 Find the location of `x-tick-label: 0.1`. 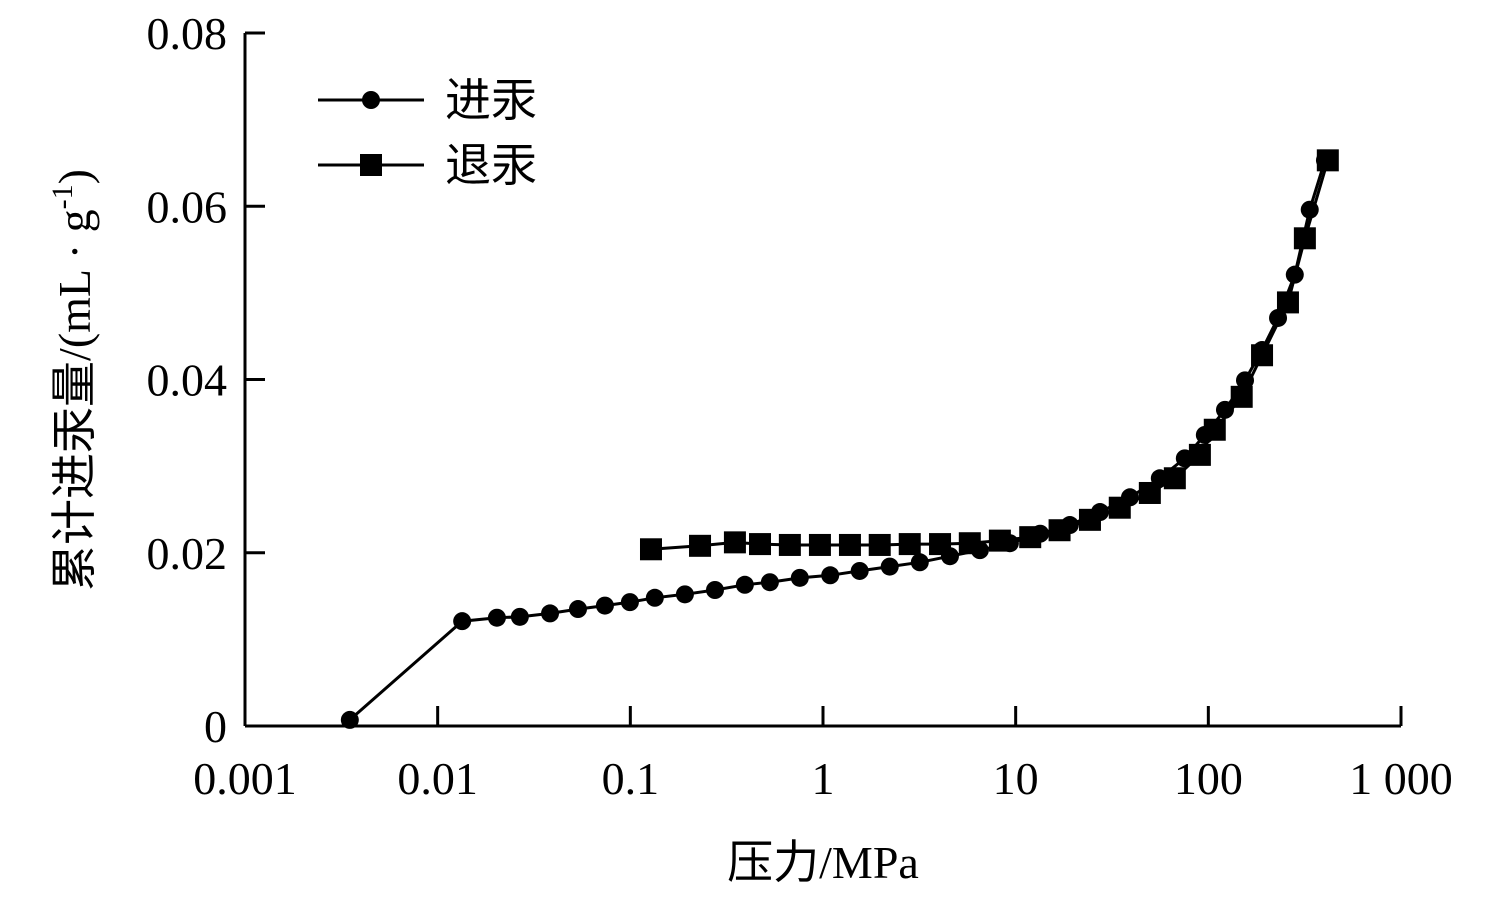

x-tick-label: 0.1 is located at coordinates (631, 778).